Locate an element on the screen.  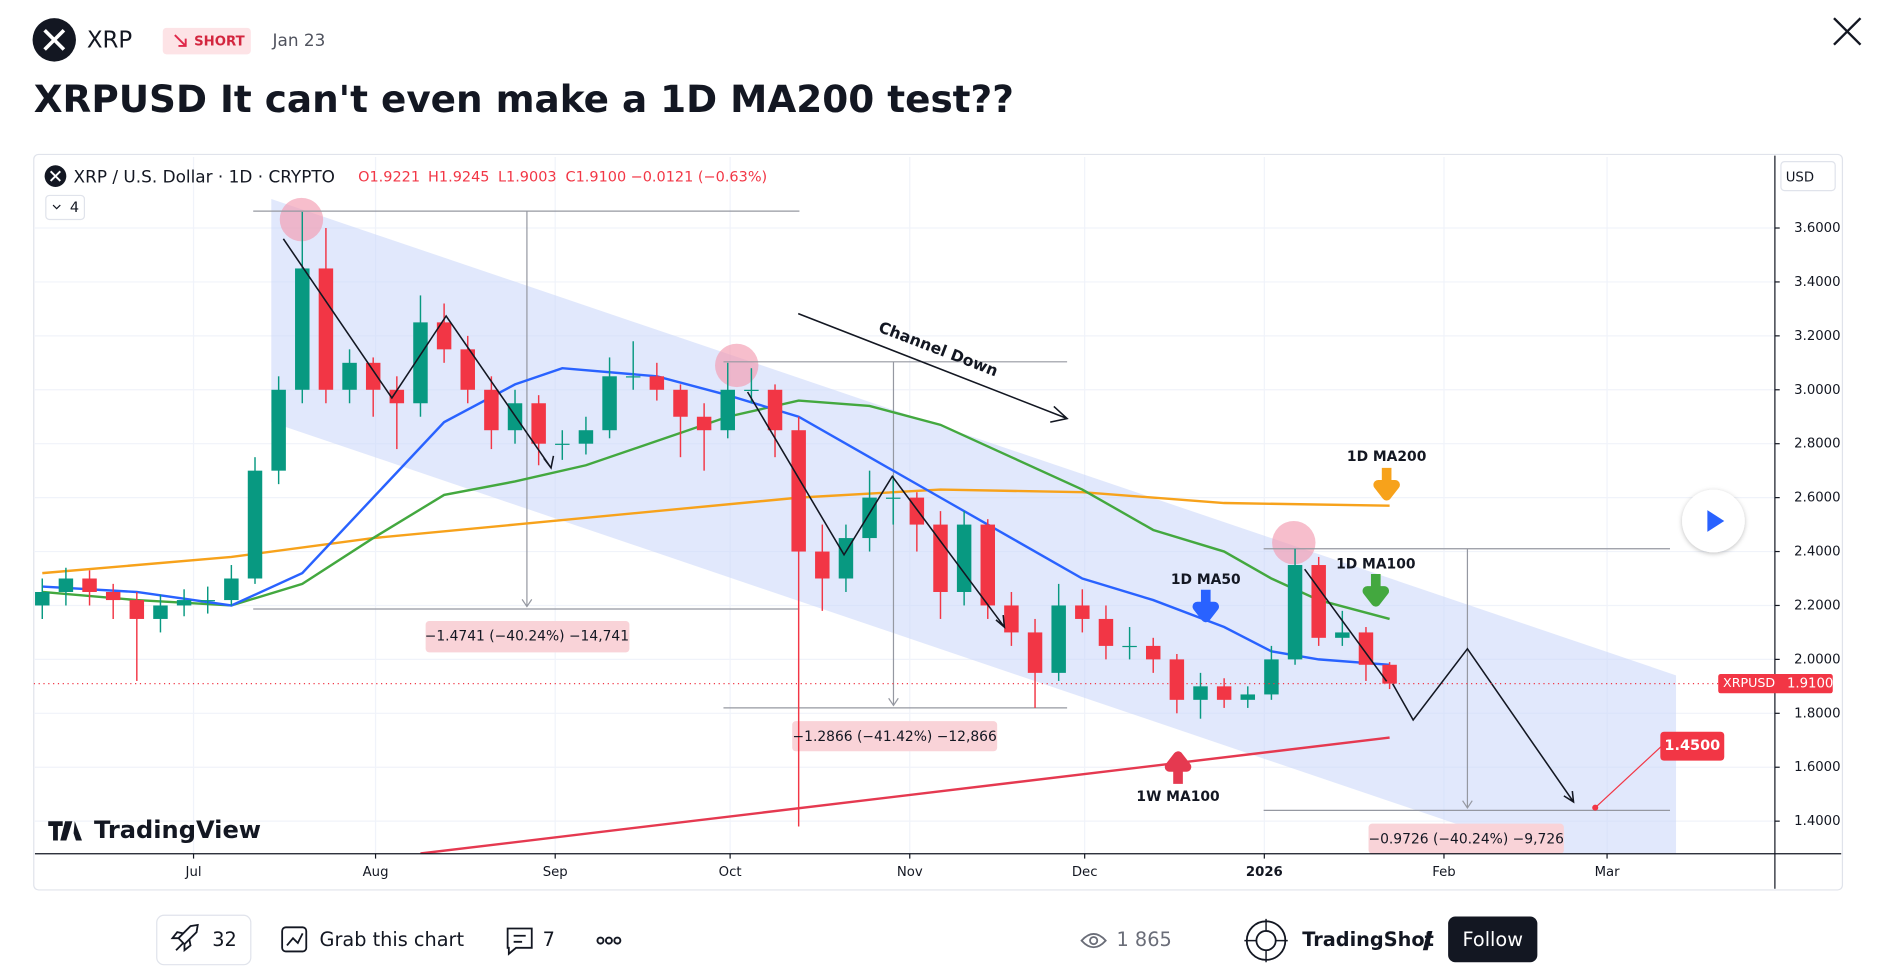
currency-box is located at coordinates (1808, 176).